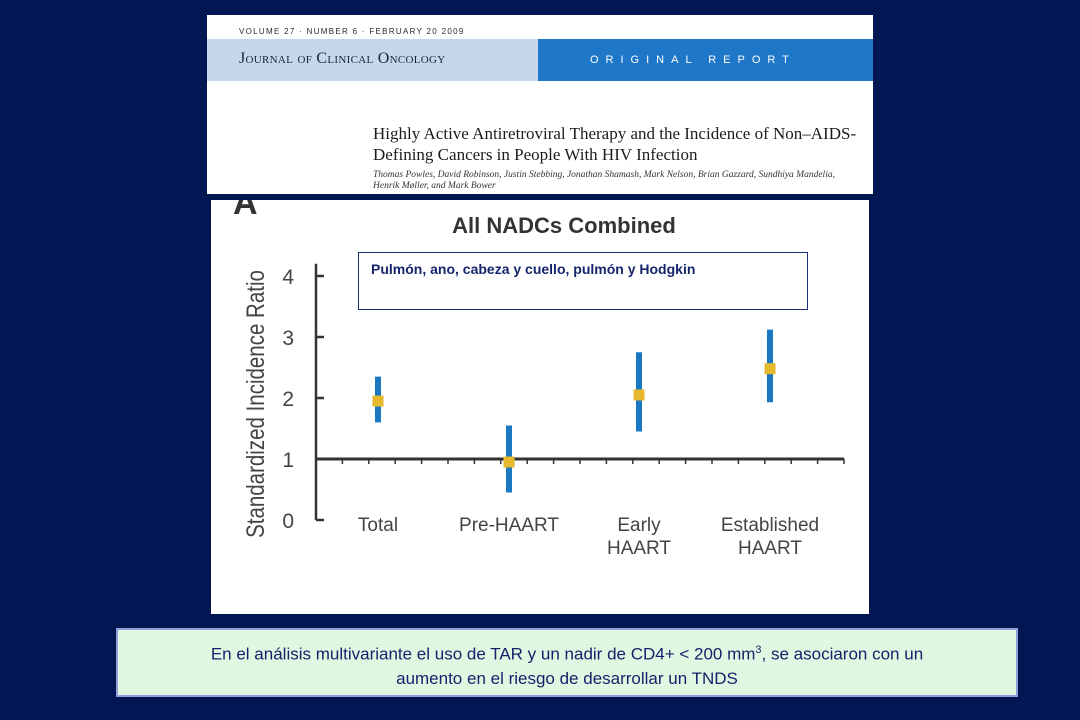  What do you see at coordinates (288, 277) in the screenshot?
I see `y-tick-label: 4` at bounding box center [288, 277].